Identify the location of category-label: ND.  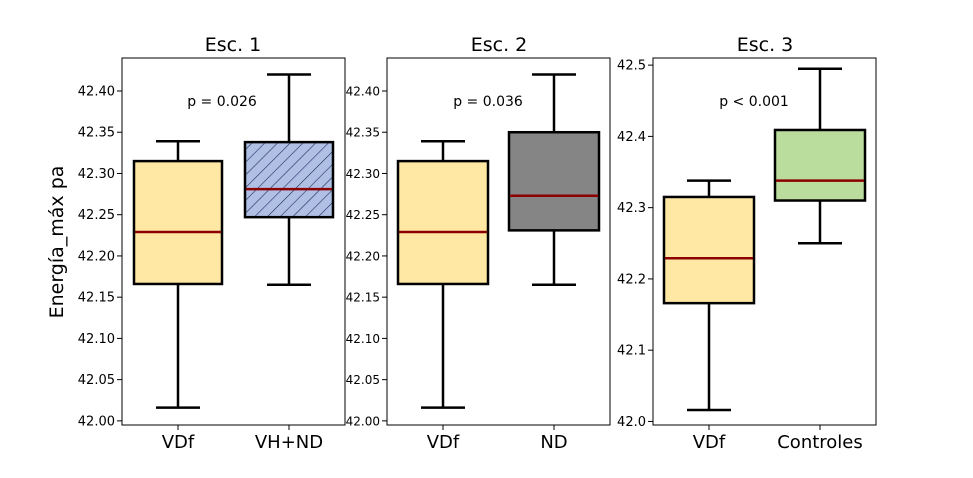
(553, 442).